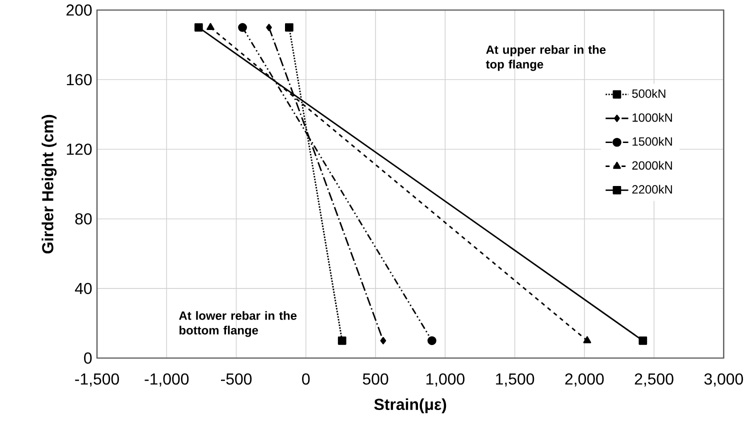  What do you see at coordinates (515, 380) in the screenshot?
I see `x-tick-label: 1,500` at bounding box center [515, 380].